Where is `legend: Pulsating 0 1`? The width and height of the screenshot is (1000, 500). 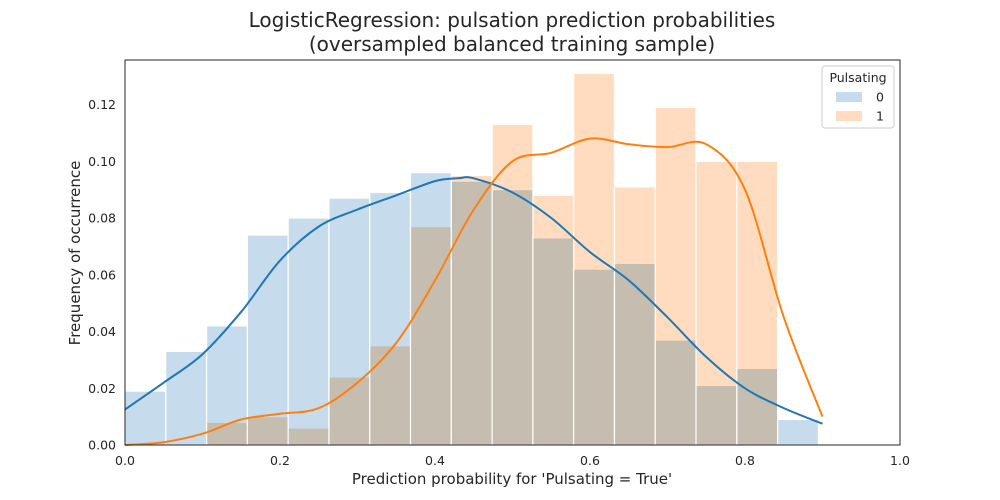
legend: Pulsating 0 1 is located at coordinates (858, 97).